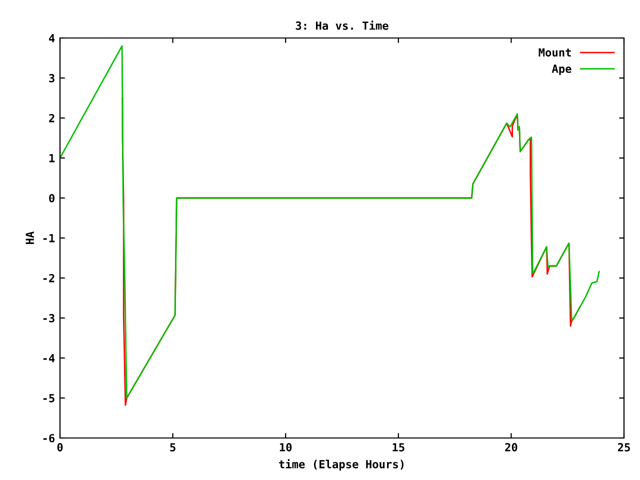 This screenshot has height=480, width=640. What do you see at coordinates (49, 358) in the screenshot?
I see `y-tick-label: -4` at bounding box center [49, 358].